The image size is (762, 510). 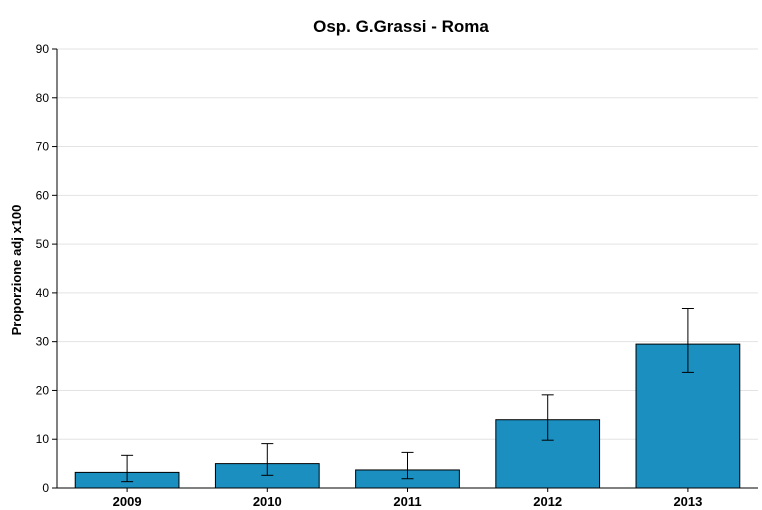 I want to click on y-axis-label: Proporzione adj x100, so click(x=16, y=270).